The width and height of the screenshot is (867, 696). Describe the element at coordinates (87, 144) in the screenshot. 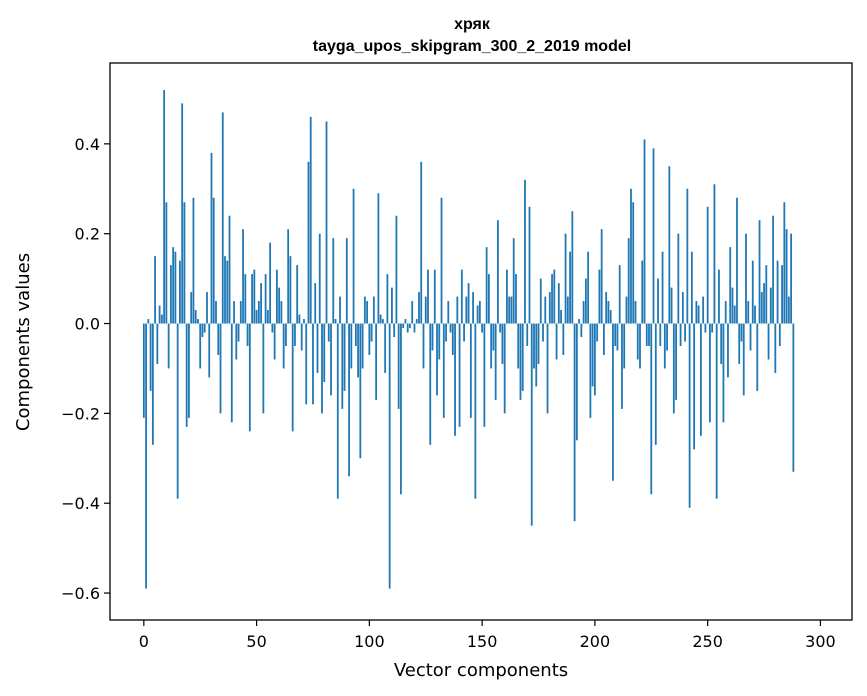

I see `y-tick-label: 0.4` at that location.